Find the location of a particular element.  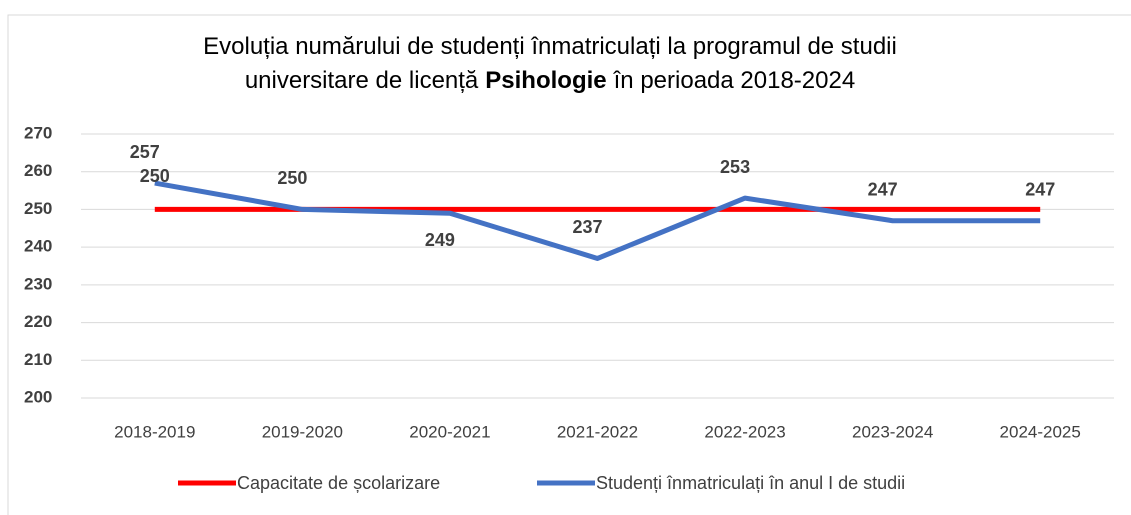

x-tick-label: 2022-2023 is located at coordinates (744, 431).